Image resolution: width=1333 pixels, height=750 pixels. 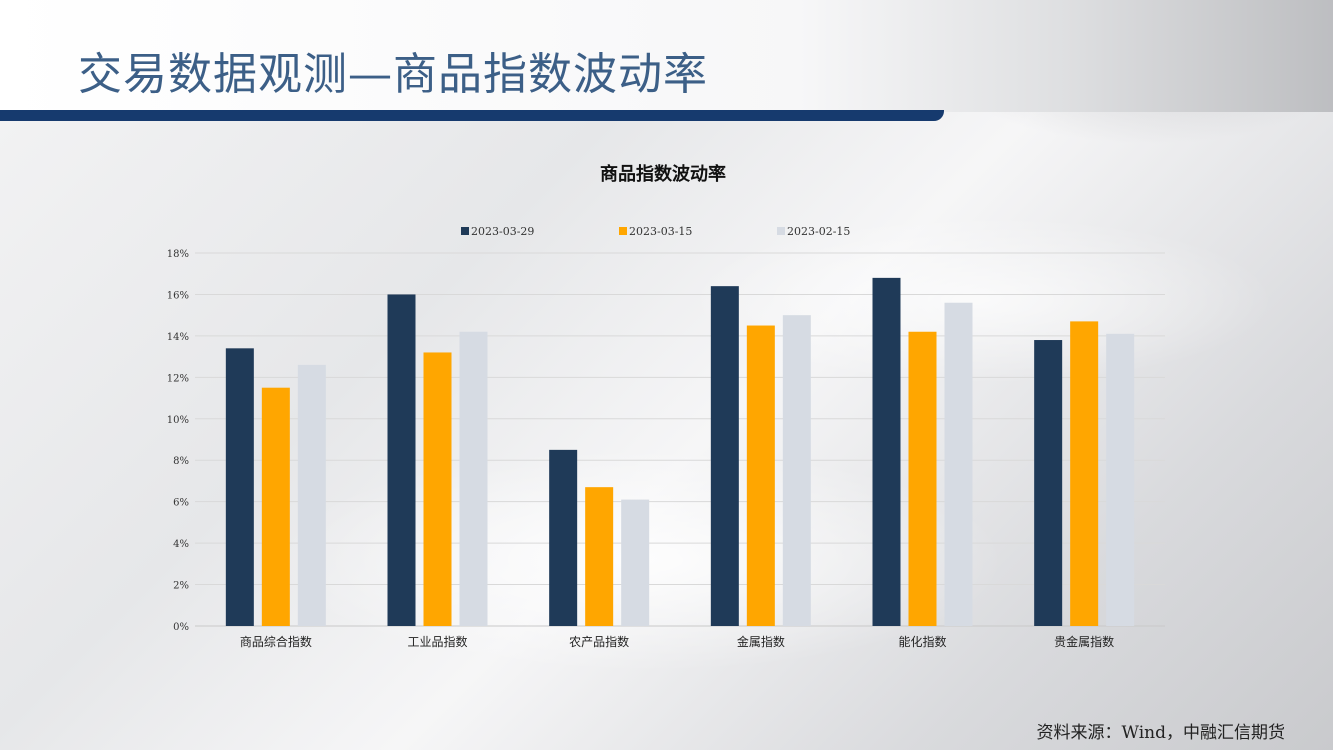 I want to click on y-tick-label: 4%, so click(x=181, y=544).